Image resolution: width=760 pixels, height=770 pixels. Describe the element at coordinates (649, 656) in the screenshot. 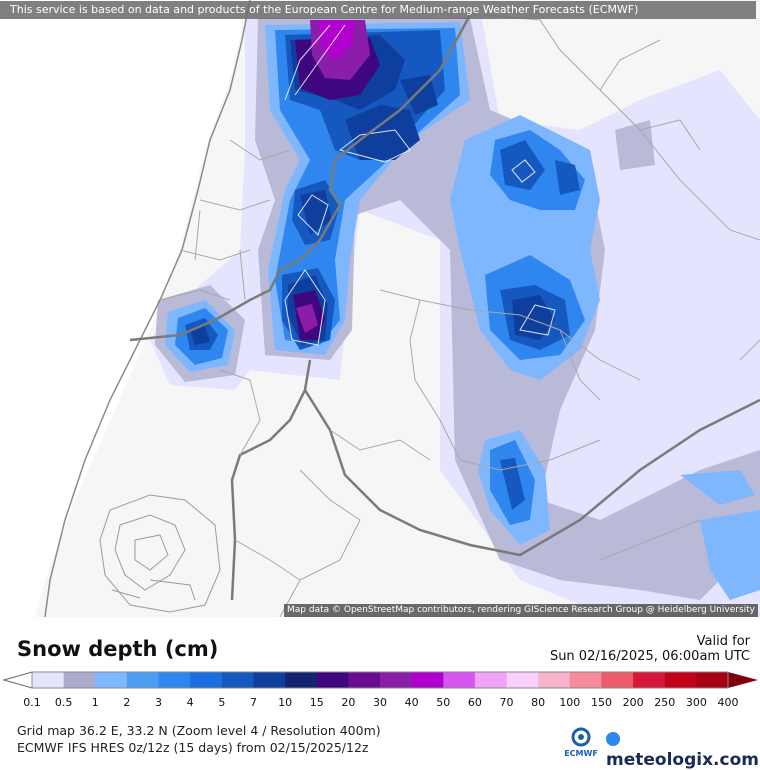

I see `valid-date: Sun 02/16/2025, 06:00am UTC` at that location.